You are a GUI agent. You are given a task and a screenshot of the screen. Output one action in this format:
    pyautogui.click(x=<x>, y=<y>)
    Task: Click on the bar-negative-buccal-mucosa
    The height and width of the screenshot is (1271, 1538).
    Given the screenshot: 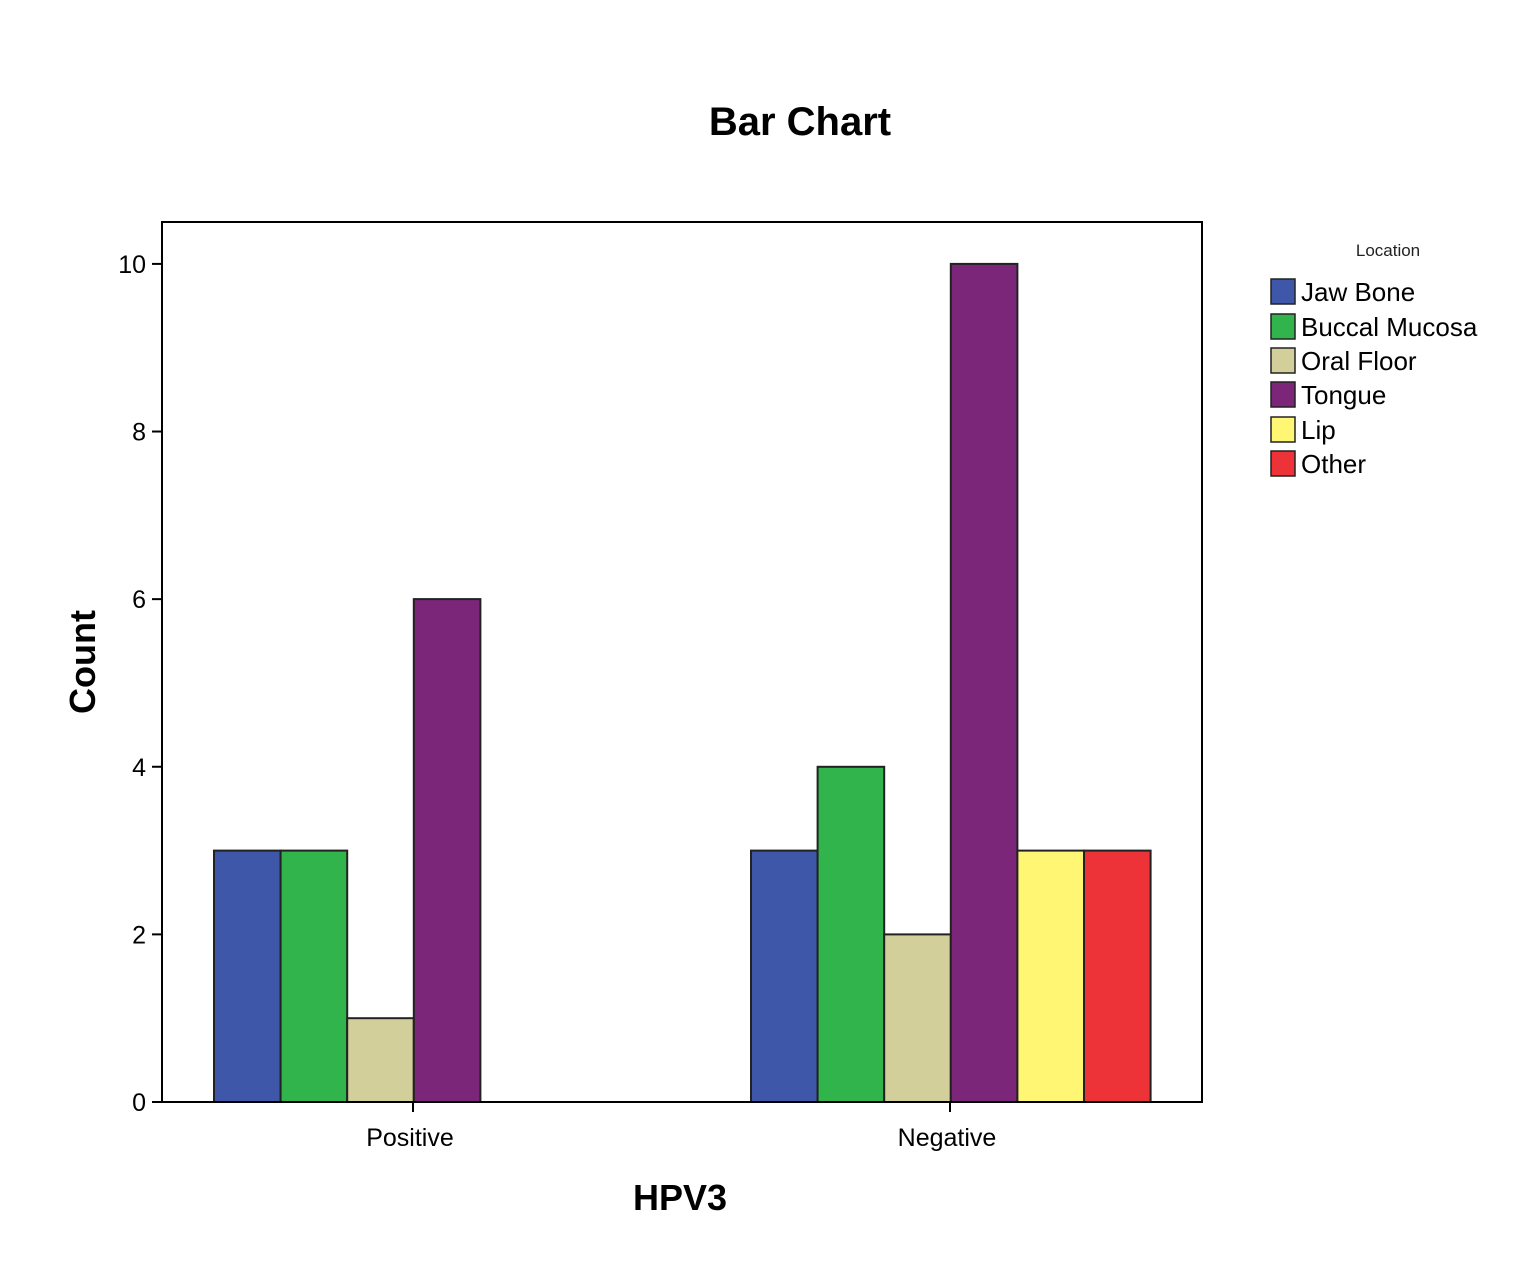 What is the action you would take?
    pyautogui.click(x=851, y=934)
    